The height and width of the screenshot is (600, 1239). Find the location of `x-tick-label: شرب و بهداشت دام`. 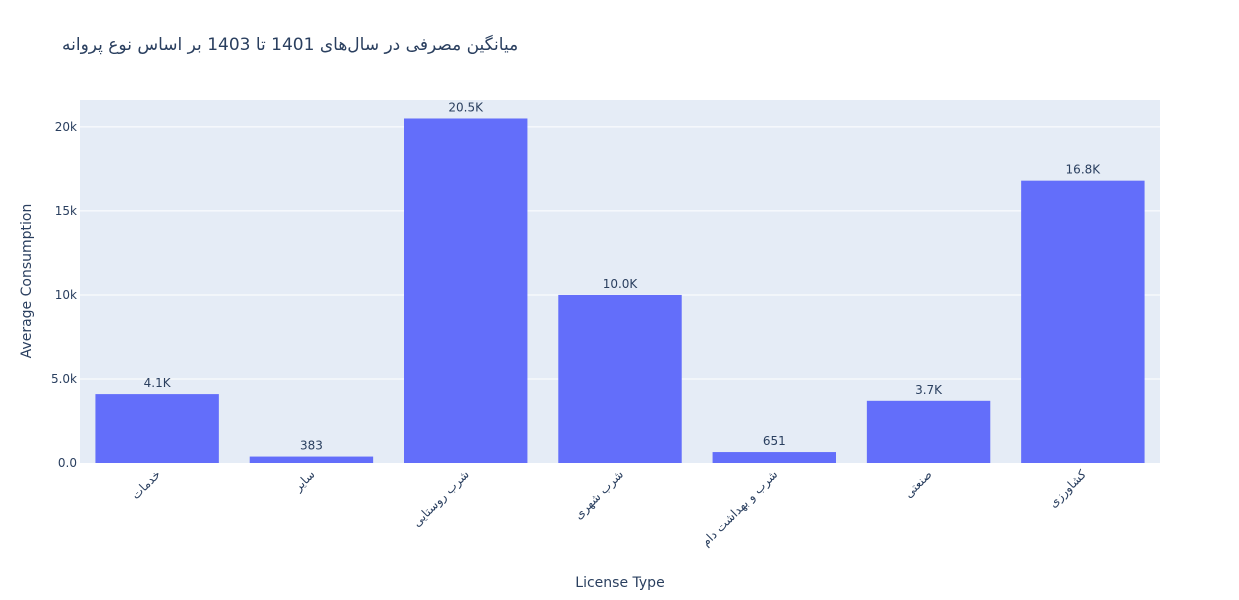

x-tick-label: شرب و بهداشت دام is located at coordinates (740, 508).